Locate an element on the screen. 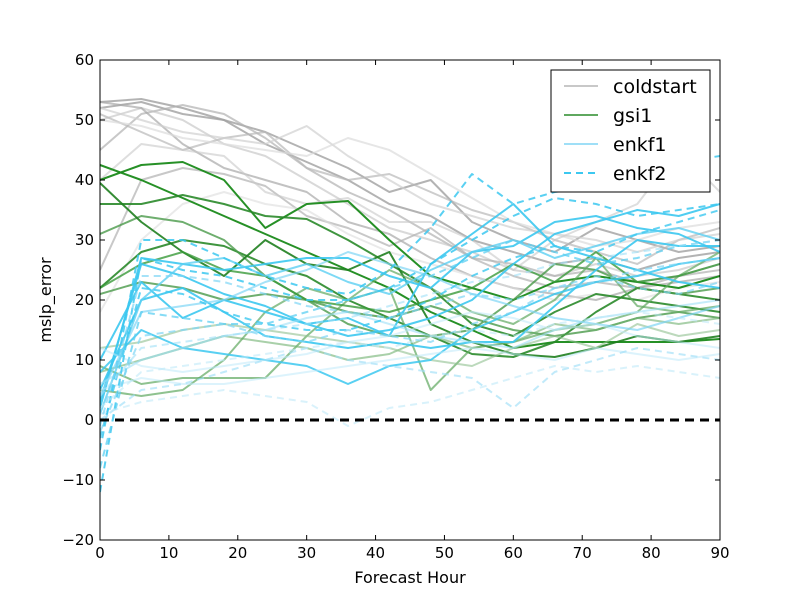 This screenshot has height=600, width=800. y-tick-label: 30 is located at coordinates (84, 240).